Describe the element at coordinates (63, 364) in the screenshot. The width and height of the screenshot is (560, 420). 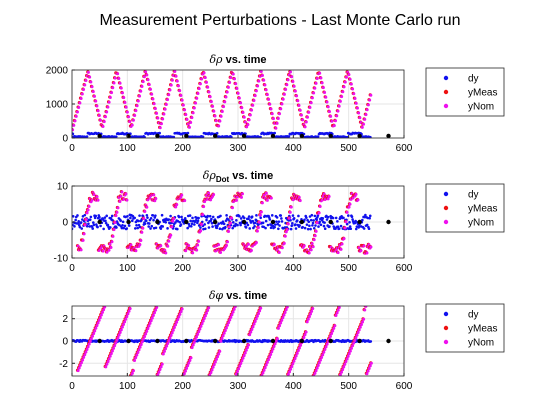
I see `y-tick-label: -2` at that location.